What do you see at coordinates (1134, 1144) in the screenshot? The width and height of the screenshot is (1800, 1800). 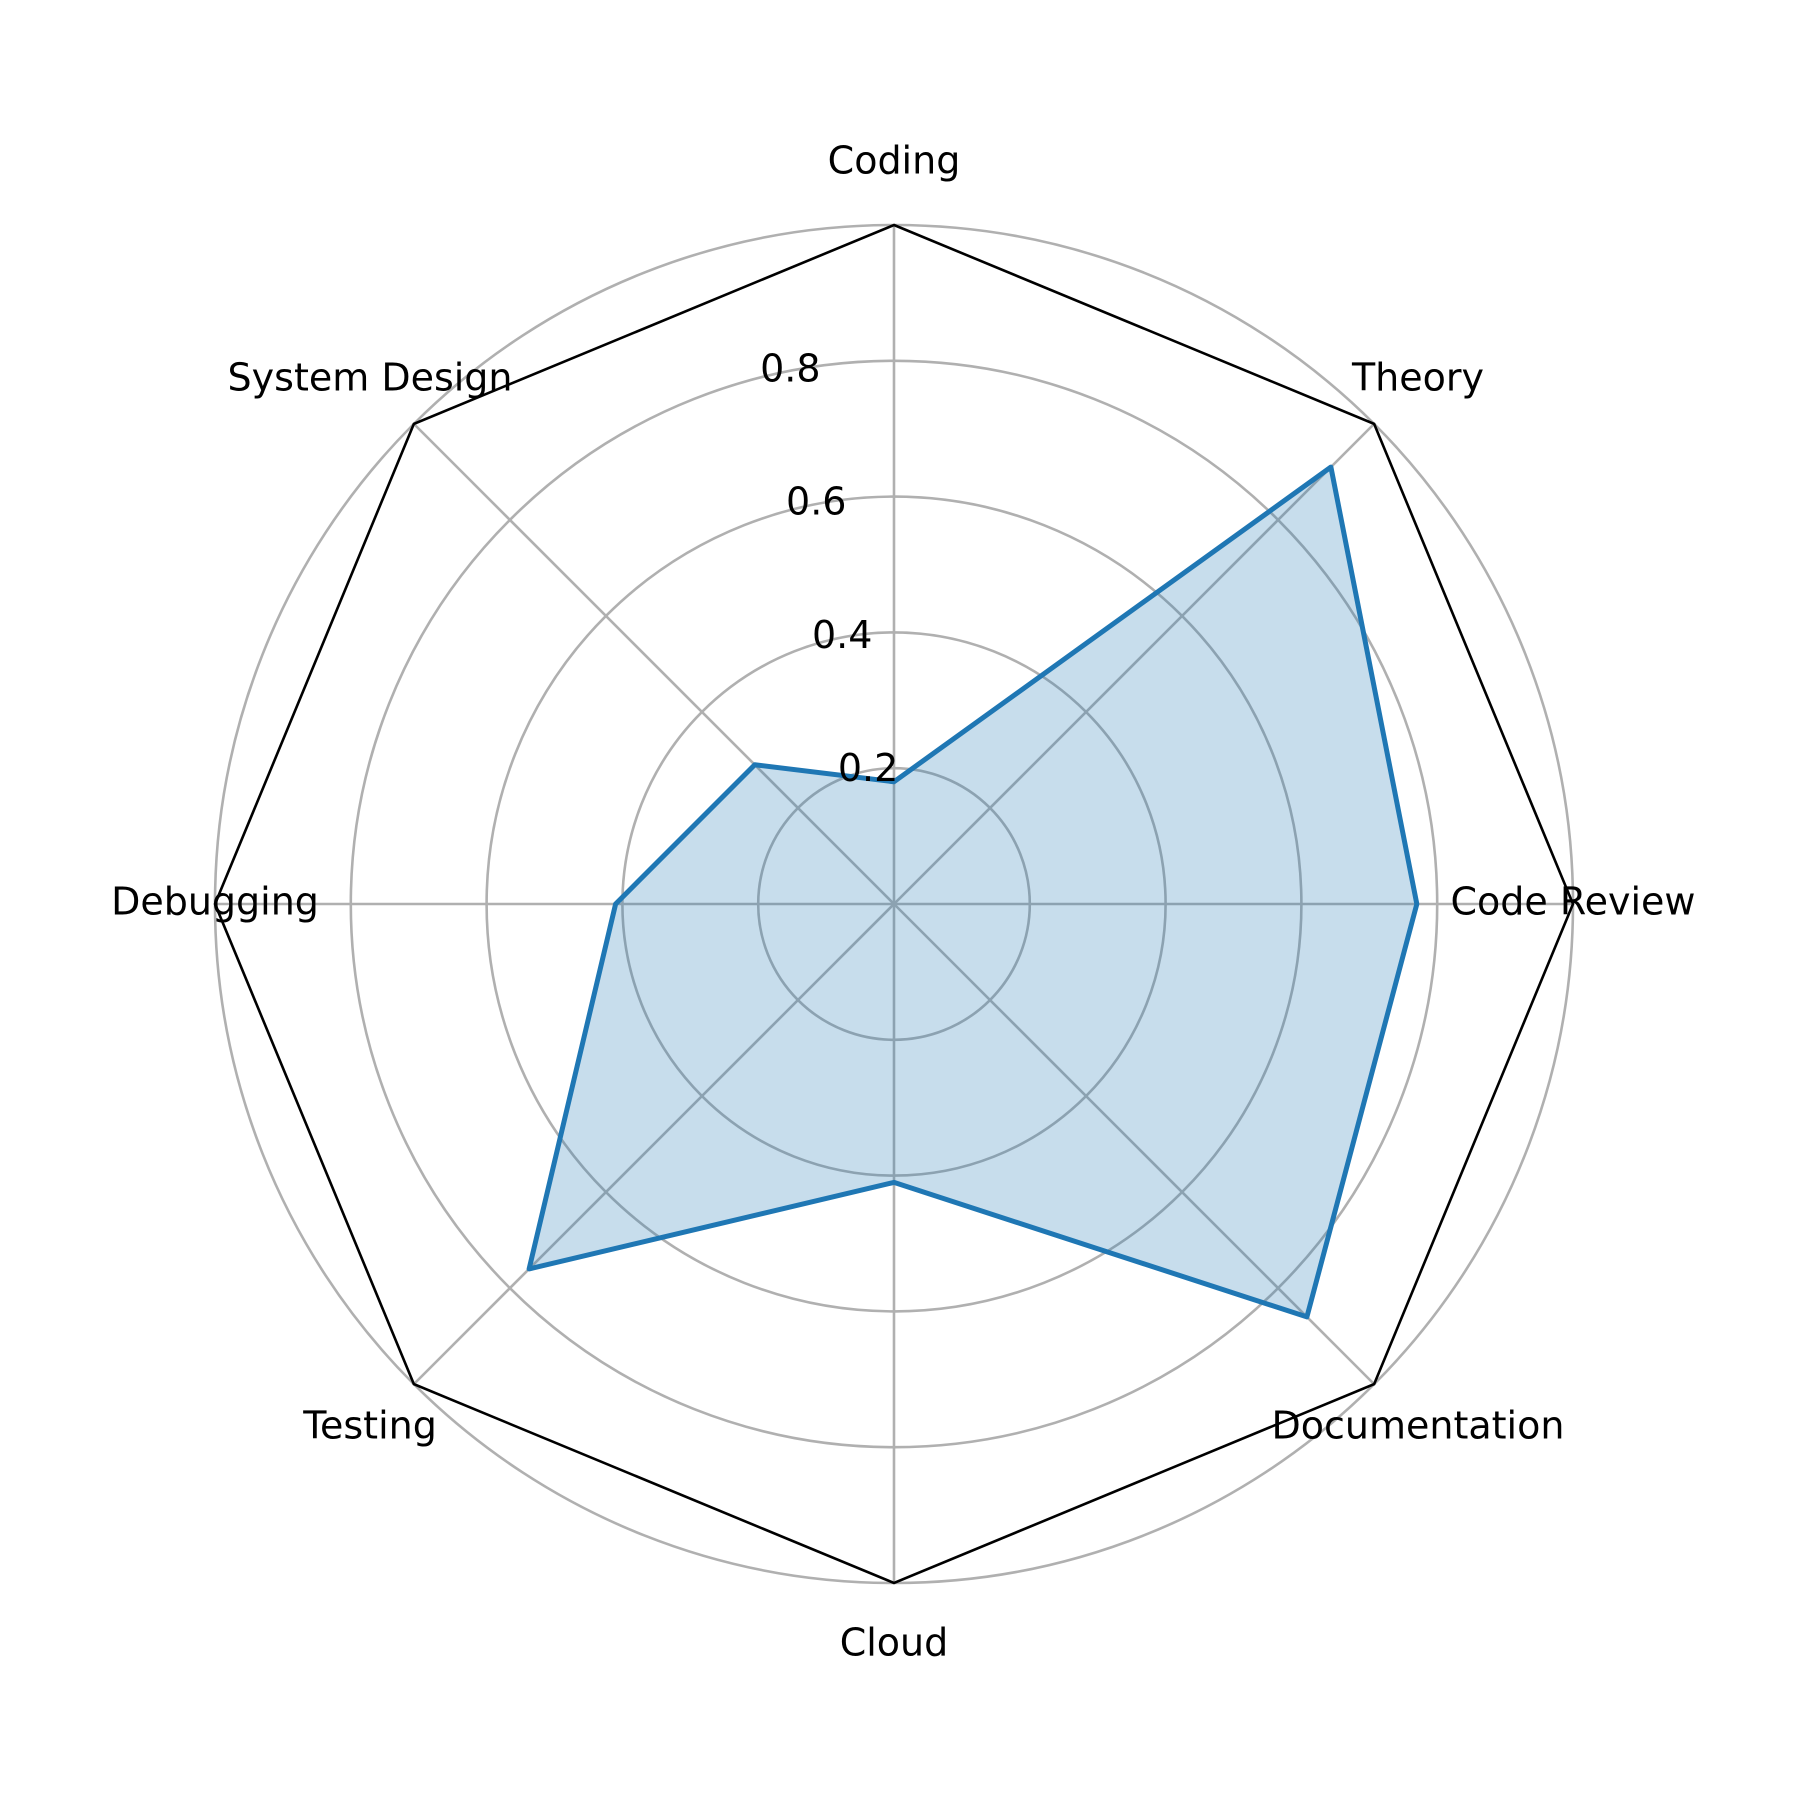 I see `grid-spoke-documentation` at bounding box center [1134, 1144].